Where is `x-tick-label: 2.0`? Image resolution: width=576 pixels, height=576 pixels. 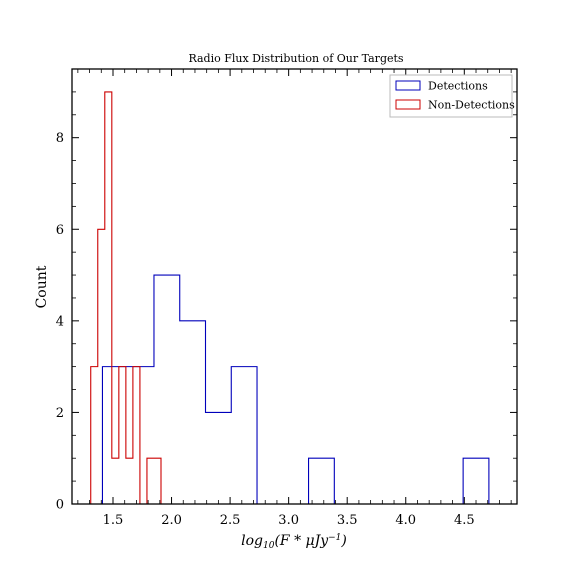
x-tick-label: 2.0 is located at coordinates (171, 520).